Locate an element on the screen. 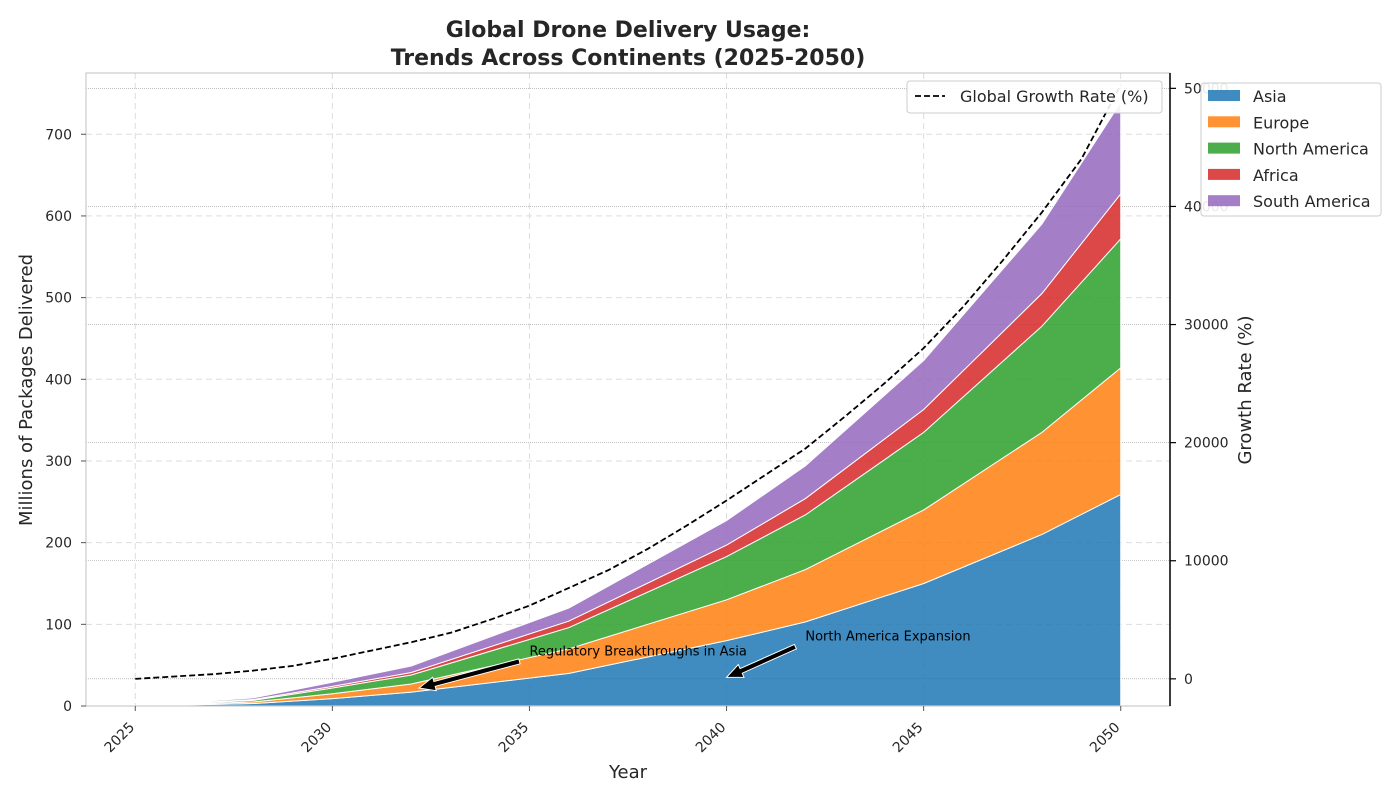  x-tick-label: 2035 is located at coordinates (514, 738).